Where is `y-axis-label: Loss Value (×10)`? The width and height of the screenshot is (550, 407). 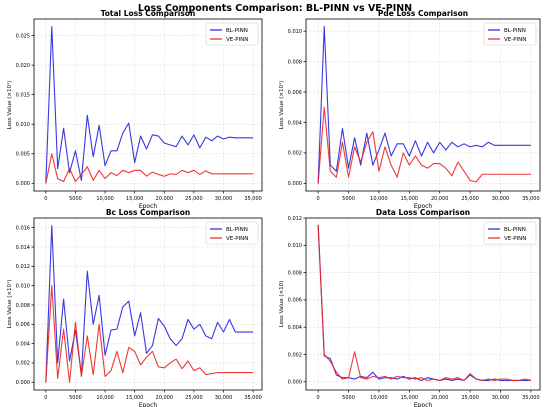
y-axis-label: Loss Value (×10) is located at coordinates (282, 304).